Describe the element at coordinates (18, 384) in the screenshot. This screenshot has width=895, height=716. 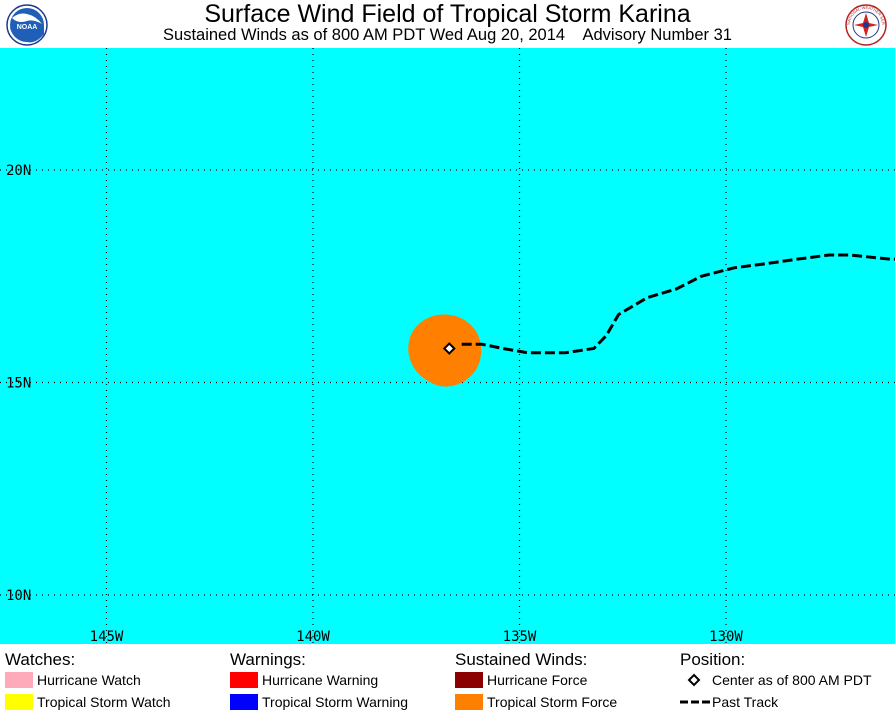
I see `lat-label: 15N` at that location.